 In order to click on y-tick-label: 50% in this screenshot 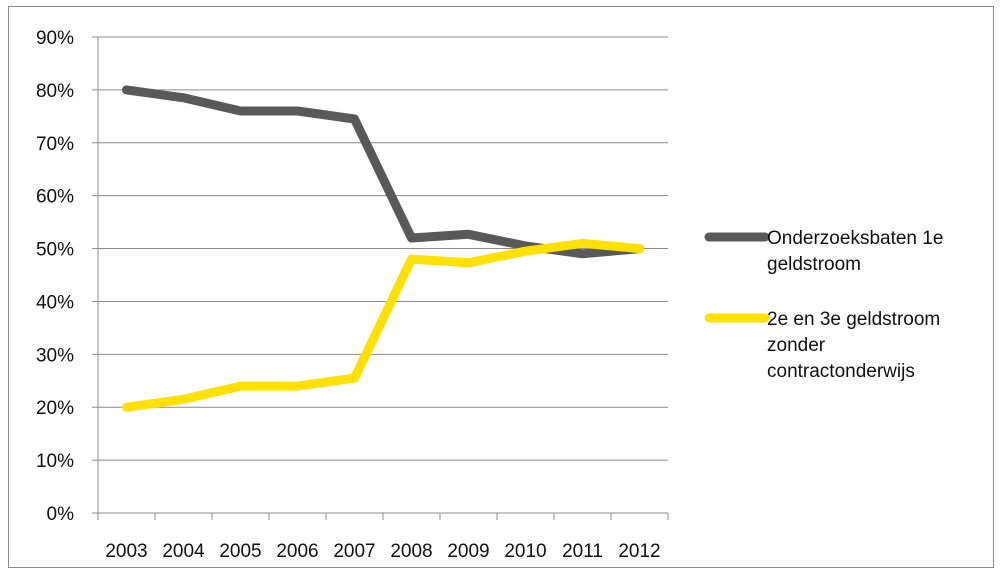, I will do `click(55, 250)`.